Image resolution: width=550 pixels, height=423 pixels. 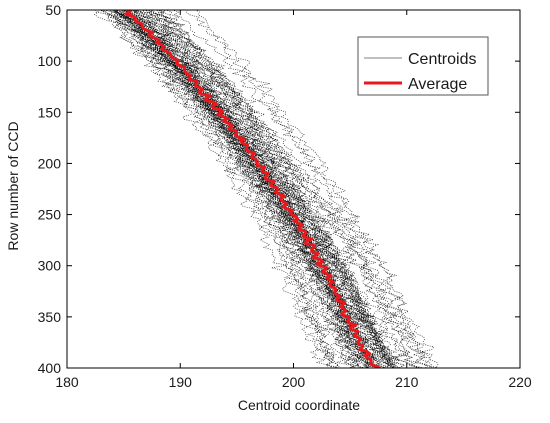 What do you see at coordinates (50, 215) in the screenshot?
I see `y-tick-label: 250` at bounding box center [50, 215].